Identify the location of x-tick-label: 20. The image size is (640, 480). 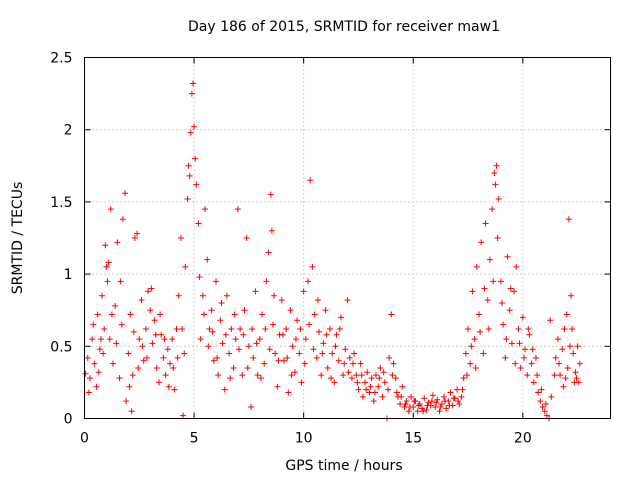
(523, 439).